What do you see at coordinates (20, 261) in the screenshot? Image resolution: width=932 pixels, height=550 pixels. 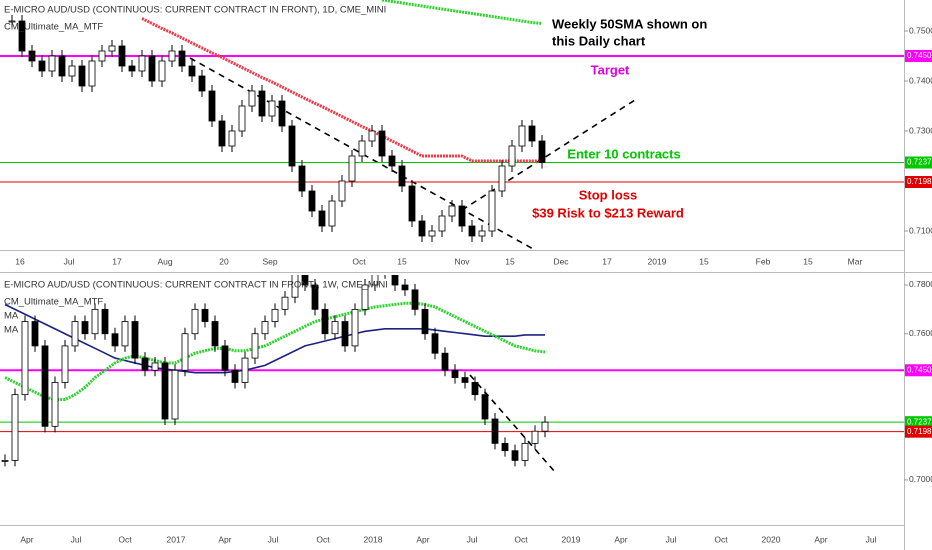 I see `x-tick-label: 16` at bounding box center [20, 261].